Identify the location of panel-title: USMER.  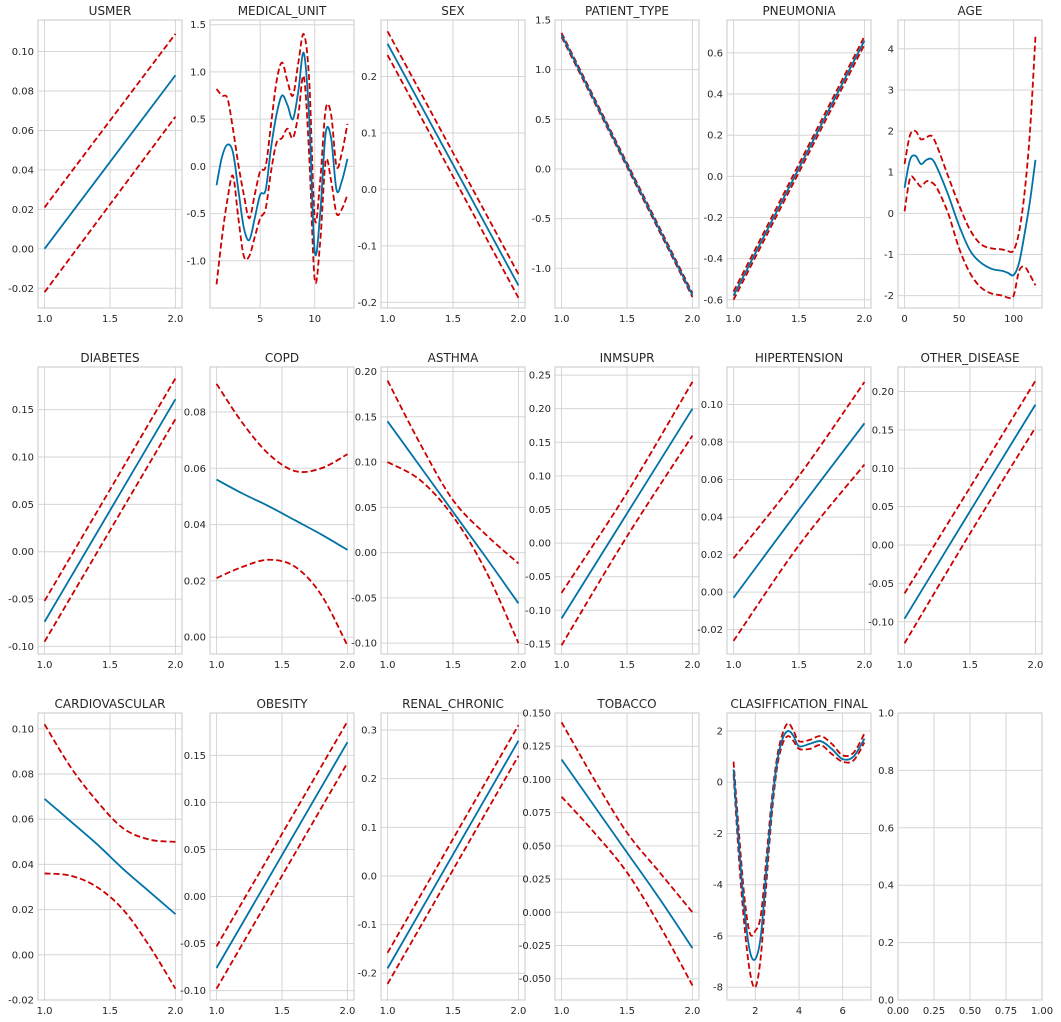
(110, 11).